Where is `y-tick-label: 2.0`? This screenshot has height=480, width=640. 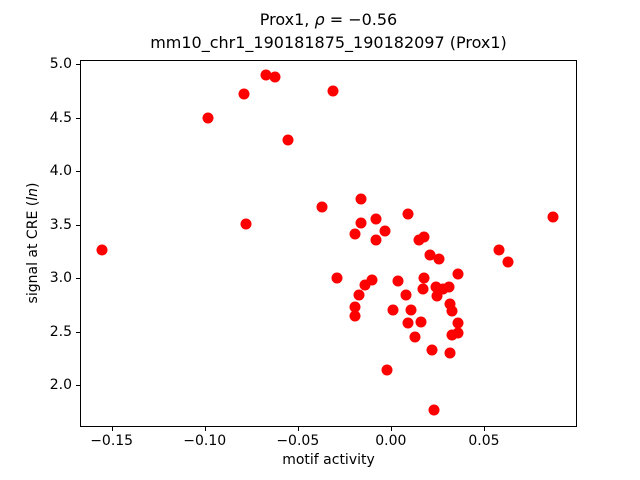 y-tick-label: 2.0 is located at coordinates (60, 385).